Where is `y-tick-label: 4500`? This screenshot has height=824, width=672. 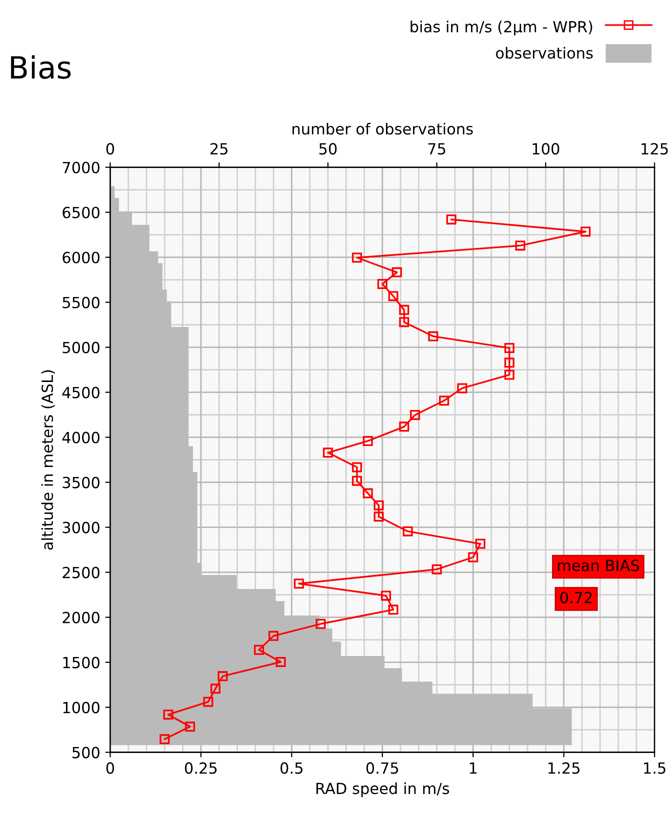
y-tick-label: 4500 is located at coordinates (81, 392).